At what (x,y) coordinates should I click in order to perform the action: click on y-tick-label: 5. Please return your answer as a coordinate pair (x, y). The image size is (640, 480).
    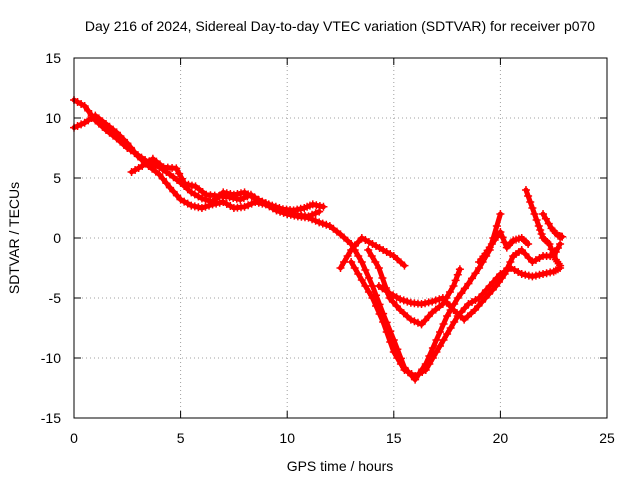
    Looking at the image, I should click on (57, 178).